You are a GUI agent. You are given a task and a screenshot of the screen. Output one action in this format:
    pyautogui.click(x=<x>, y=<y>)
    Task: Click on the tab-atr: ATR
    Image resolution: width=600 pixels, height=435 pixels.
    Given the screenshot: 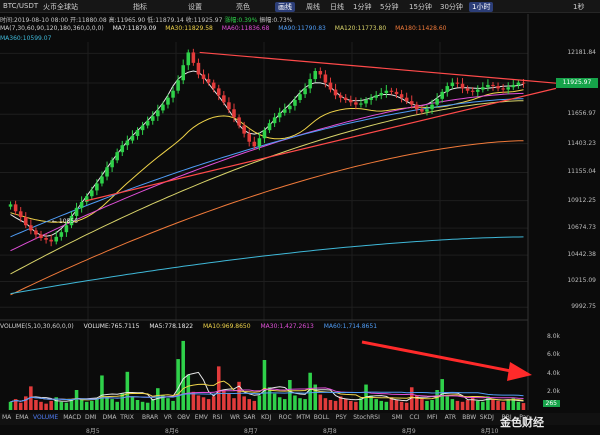 What is the action you would take?
    pyautogui.click(x=450, y=417)
    